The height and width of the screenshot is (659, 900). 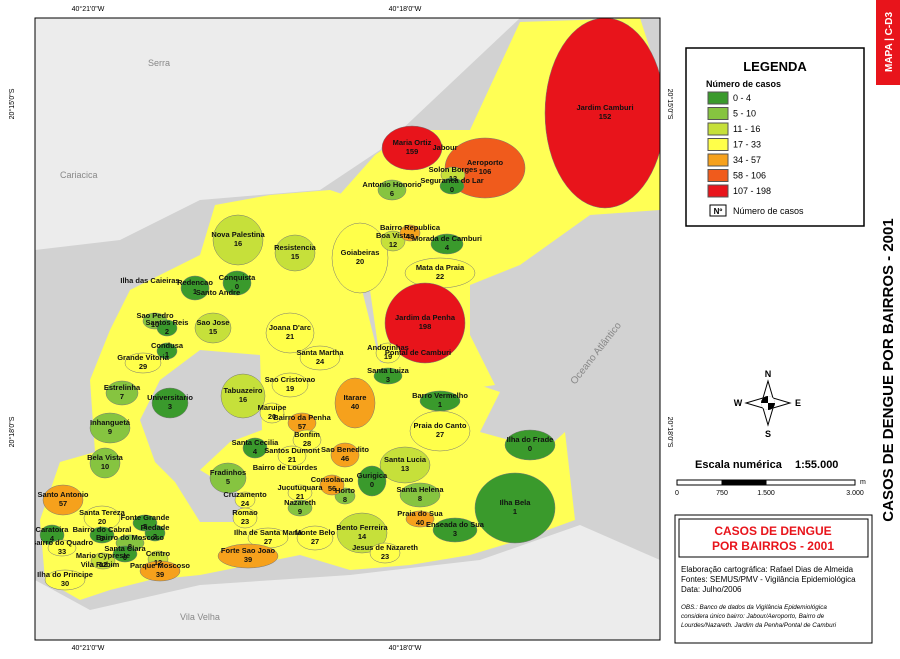 What do you see at coordinates (195, 282) in the screenshot?
I see `neighborhood-name: Redencao` at bounding box center [195, 282].